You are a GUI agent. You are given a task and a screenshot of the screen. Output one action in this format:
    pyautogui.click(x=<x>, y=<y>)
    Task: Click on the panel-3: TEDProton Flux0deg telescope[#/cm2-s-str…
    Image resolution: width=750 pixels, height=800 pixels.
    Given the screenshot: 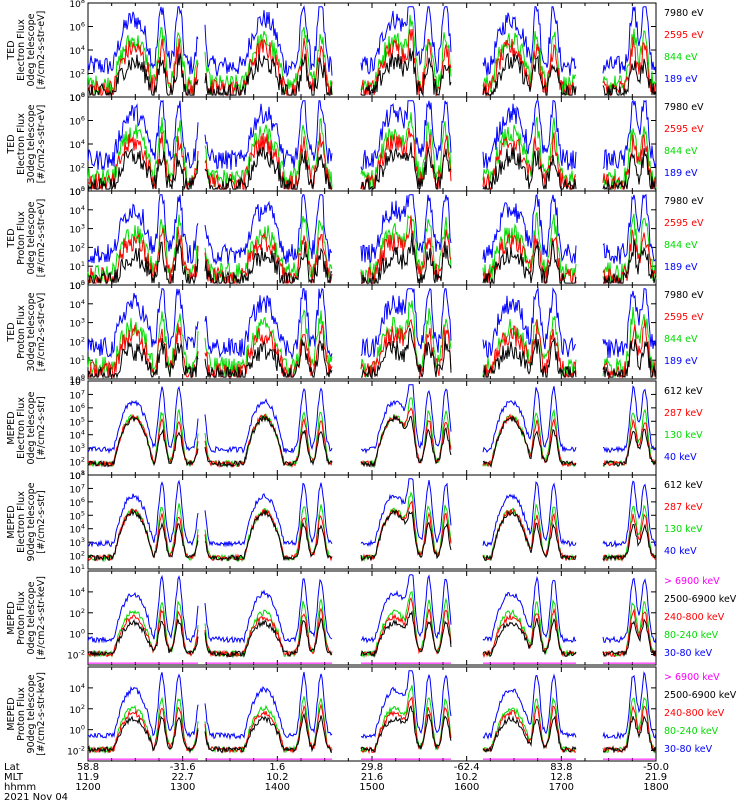 What is the action you would take?
    pyautogui.click(x=355, y=238)
    